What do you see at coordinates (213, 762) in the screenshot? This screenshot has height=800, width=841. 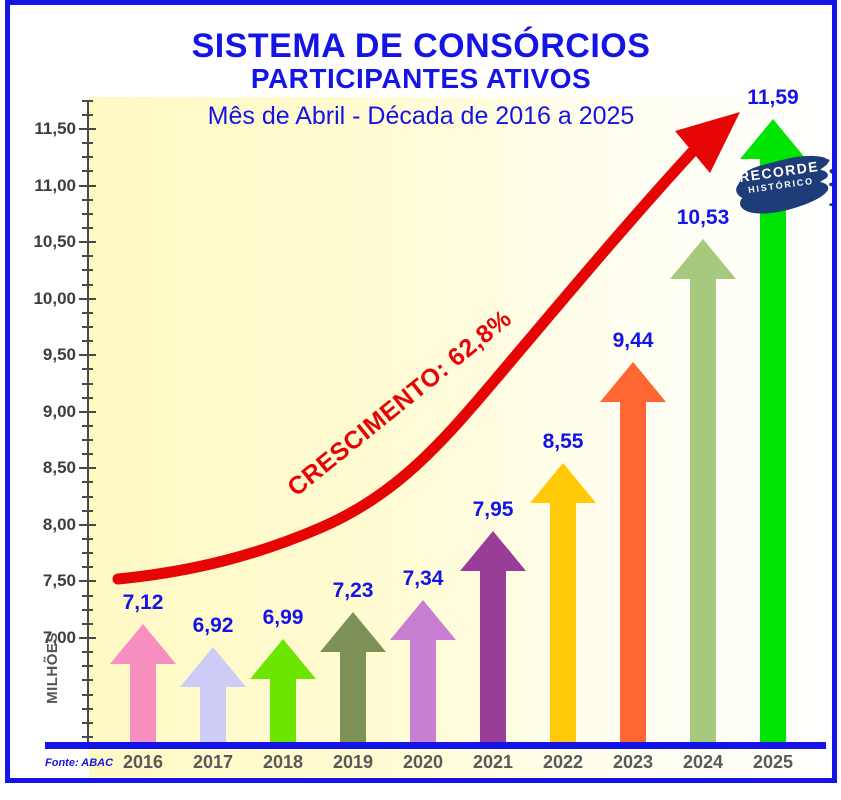 I see `year-label-2017: 2017` at bounding box center [213, 762].